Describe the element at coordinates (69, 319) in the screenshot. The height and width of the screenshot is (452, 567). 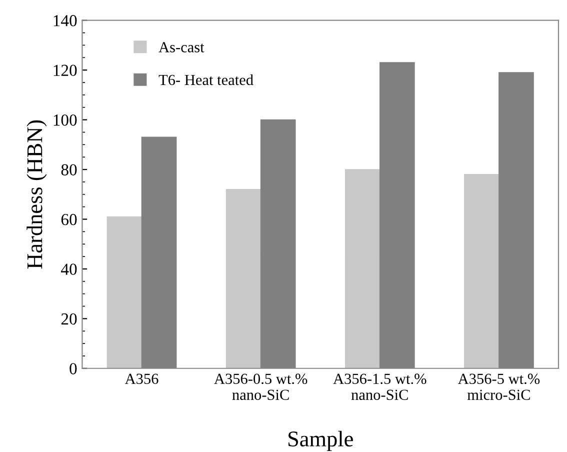
I see `y-tick-label: 20` at that location.